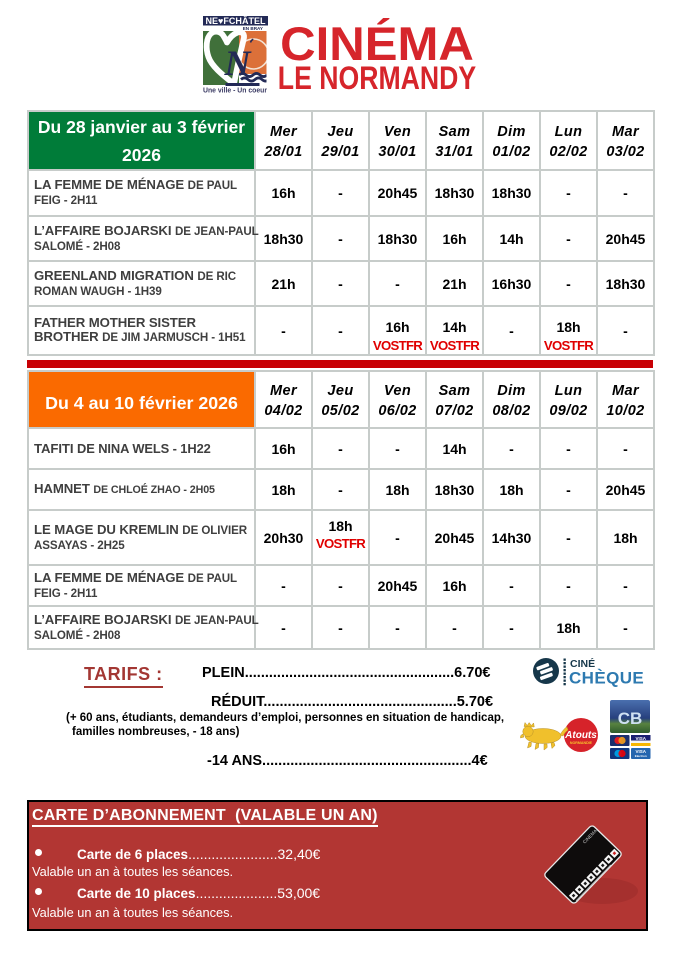 The width and height of the screenshot is (680, 954). I want to click on svg-text: CINÉ, so click(582, 663).